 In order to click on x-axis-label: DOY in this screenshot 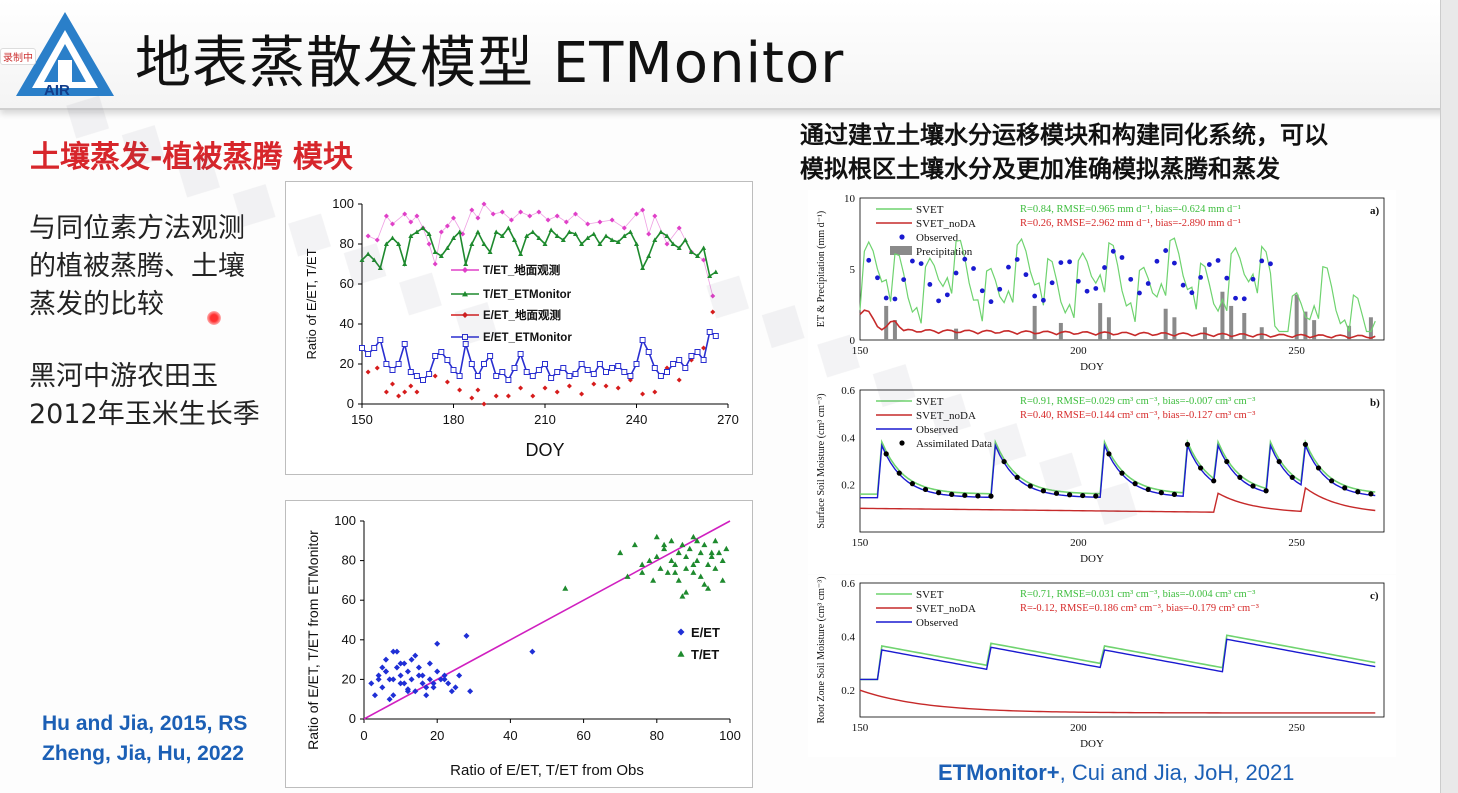, I will do `click(1092, 559)`.